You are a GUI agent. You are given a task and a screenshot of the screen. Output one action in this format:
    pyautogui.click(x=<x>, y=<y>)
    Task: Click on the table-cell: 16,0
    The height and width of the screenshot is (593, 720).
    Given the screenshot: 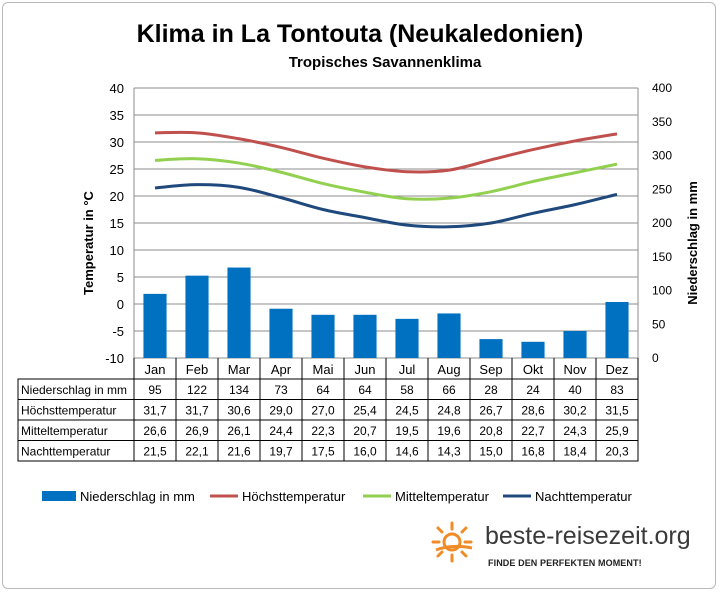 What is the action you would take?
    pyautogui.click(x=365, y=452)
    